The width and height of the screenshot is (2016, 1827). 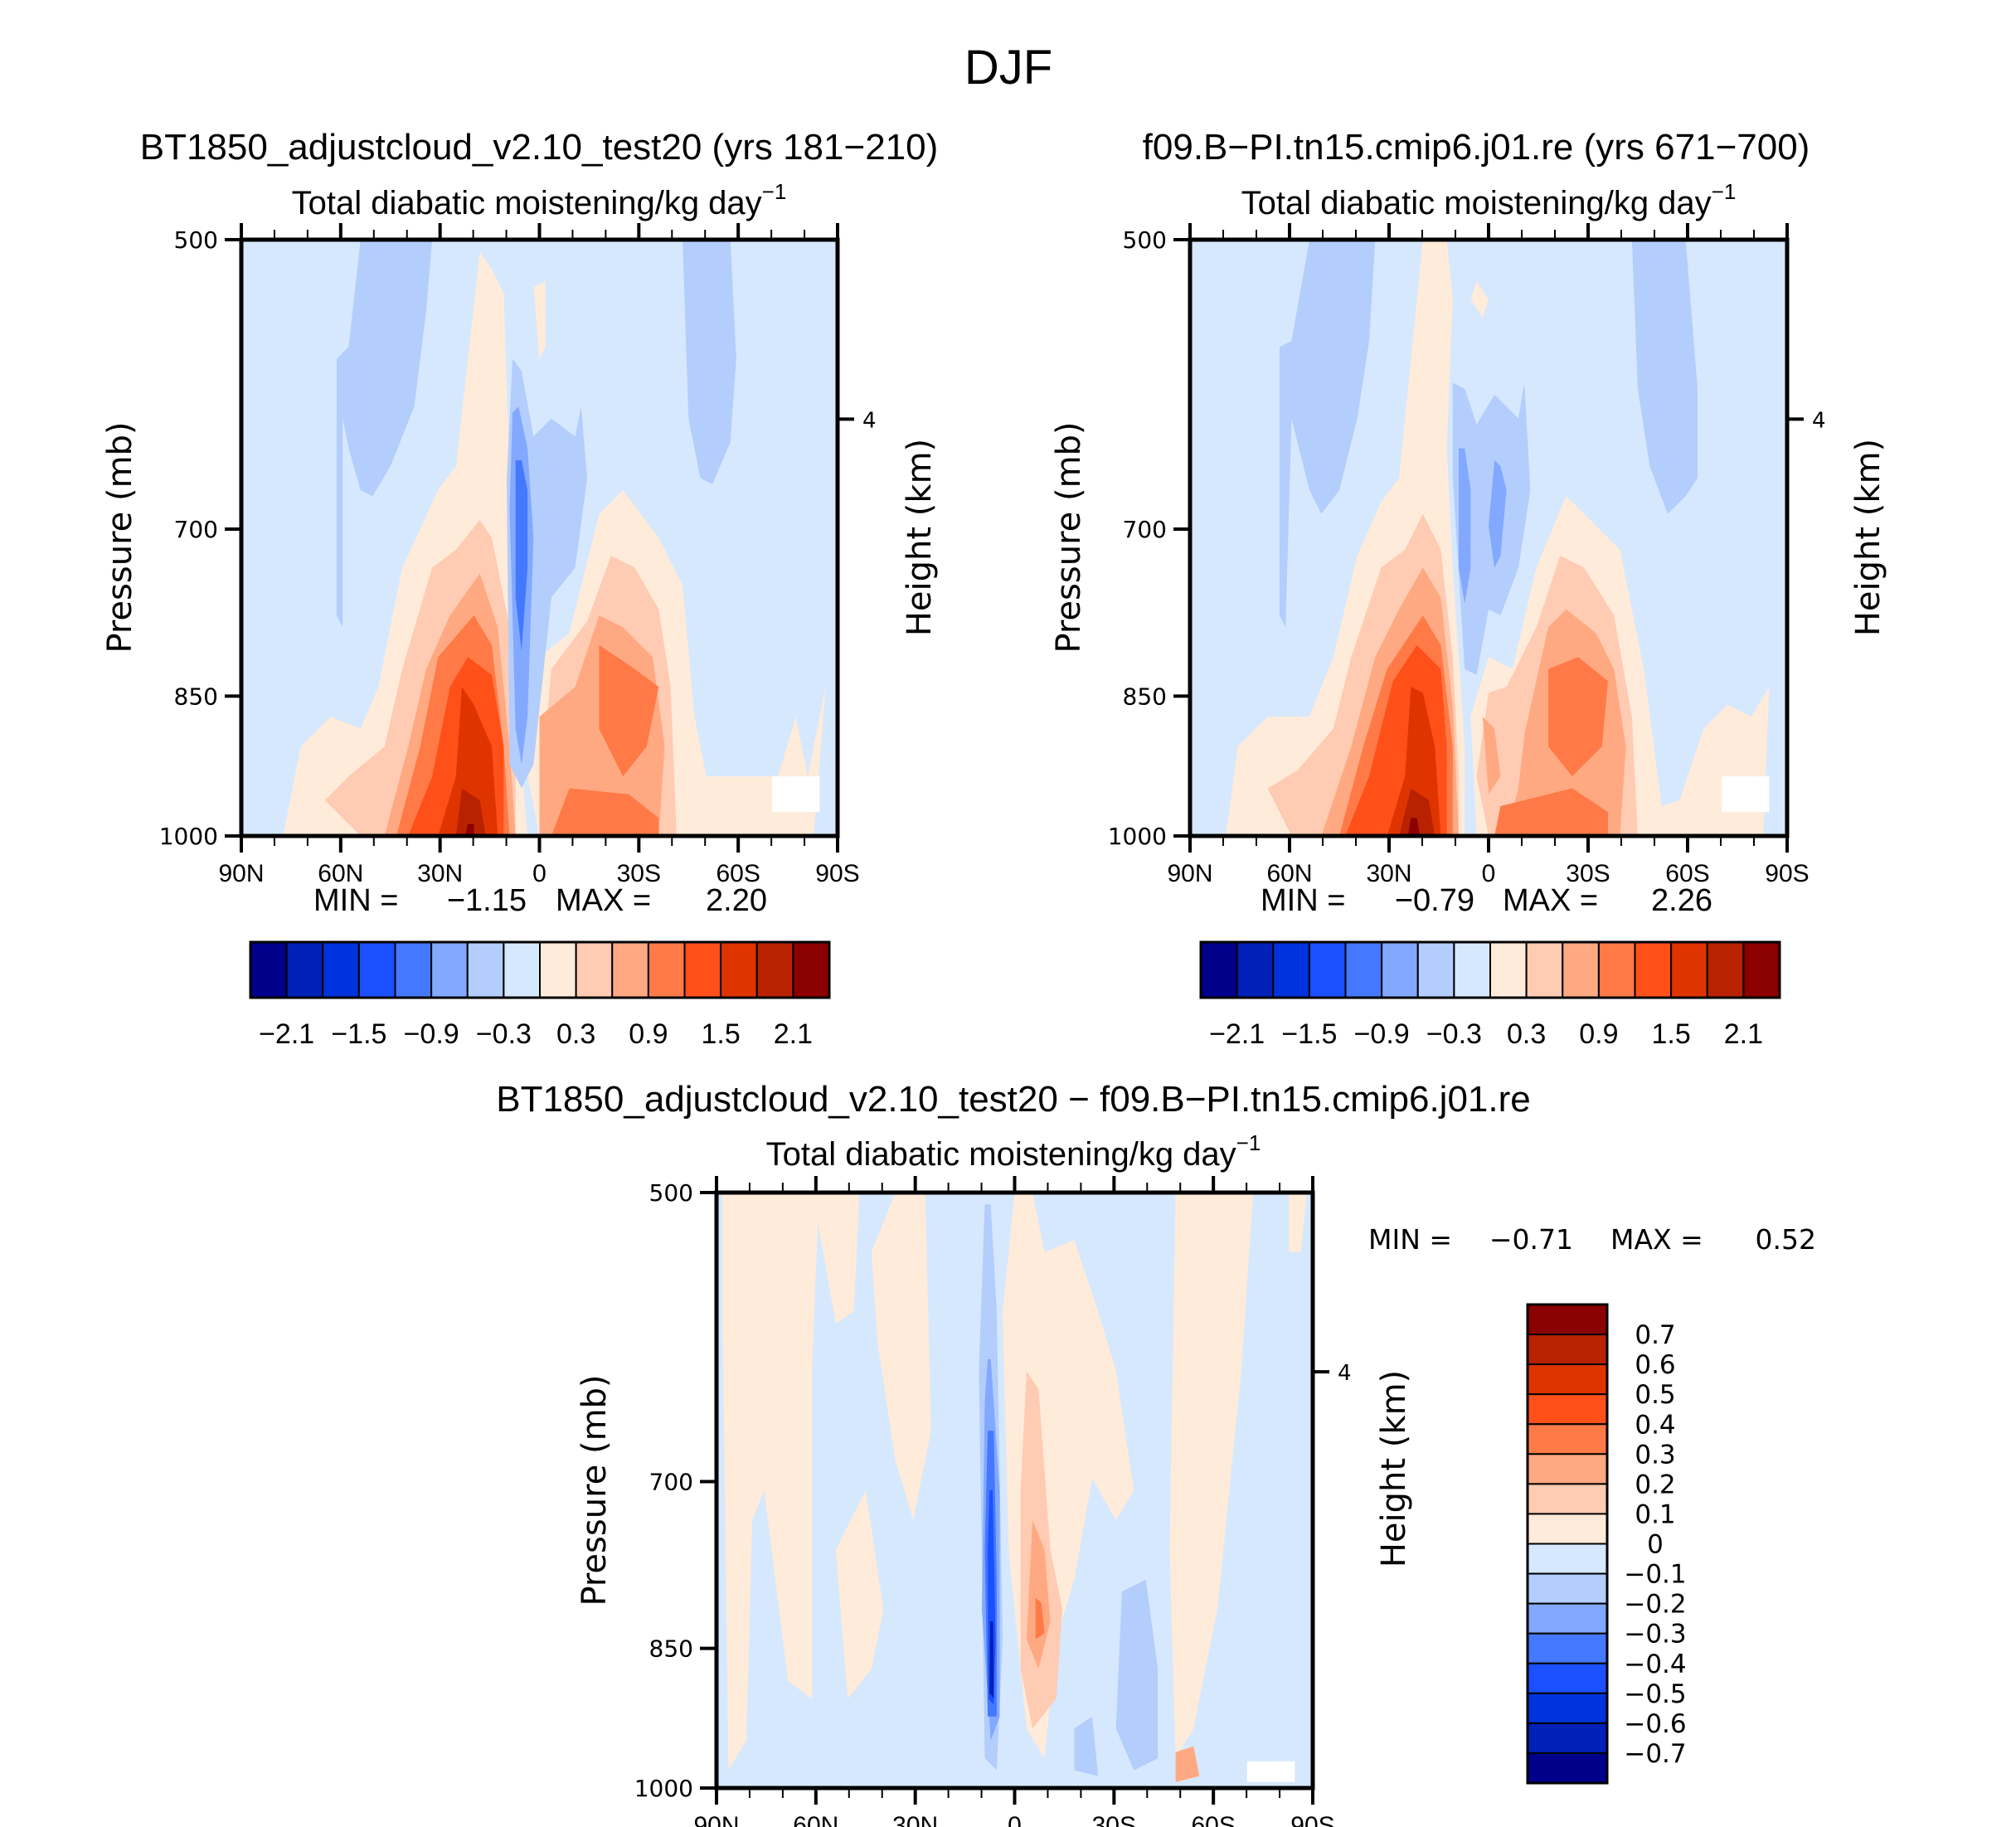 I want to click on colorbar-tick-label: 0.4, so click(x=1655, y=1425).